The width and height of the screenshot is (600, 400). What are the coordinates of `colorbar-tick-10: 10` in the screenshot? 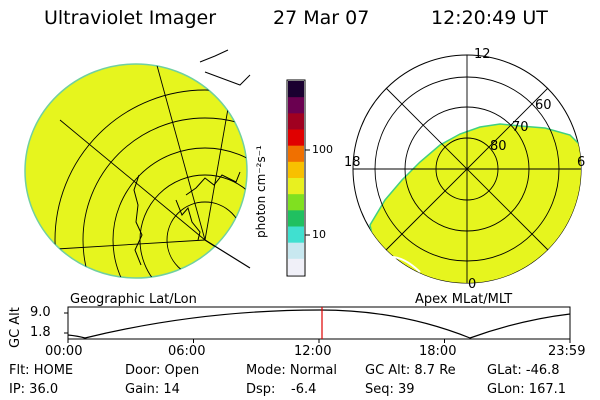 It's located at (319, 234).